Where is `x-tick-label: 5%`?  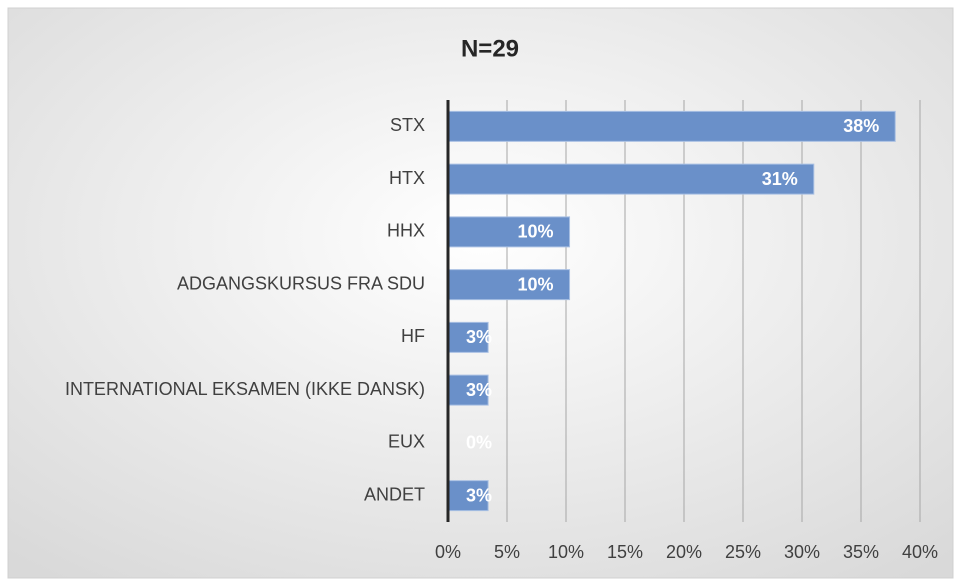 x-tick-label: 5% is located at coordinates (507, 552).